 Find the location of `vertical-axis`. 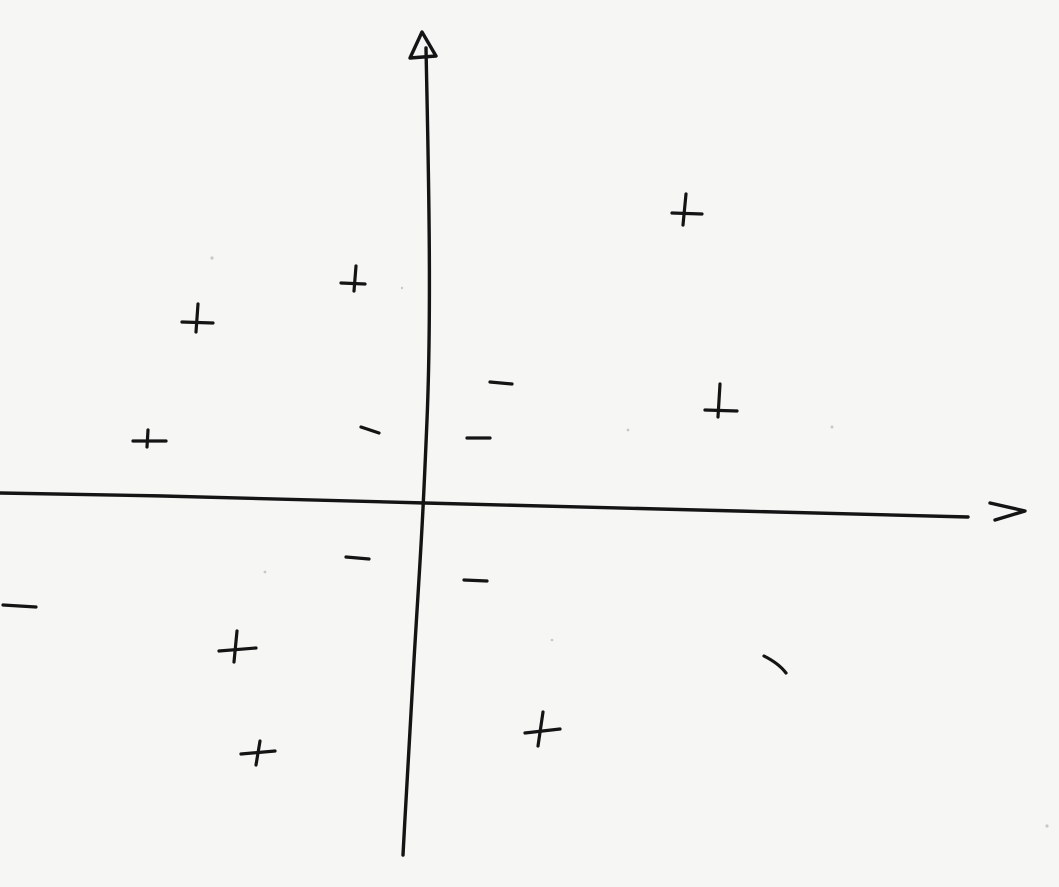

vertical-axis is located at coordinates (419, 443).